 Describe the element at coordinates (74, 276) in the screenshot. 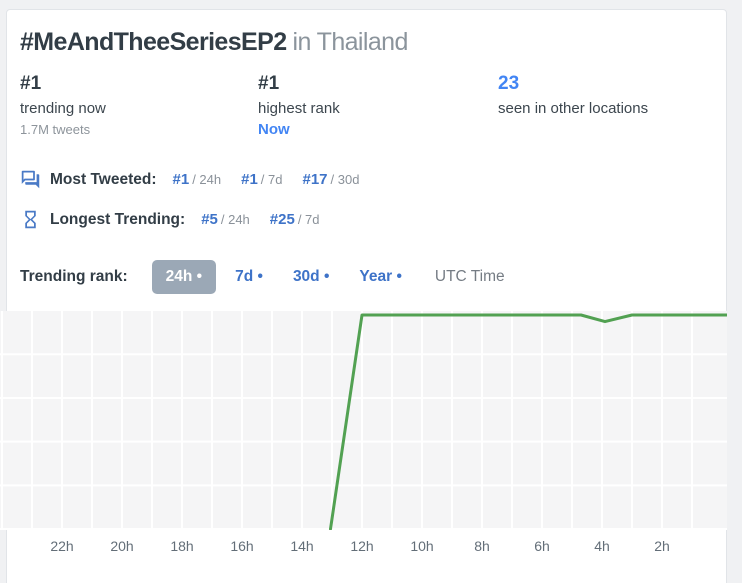

I see `trending-rank-label: Trending rank:` at that location.